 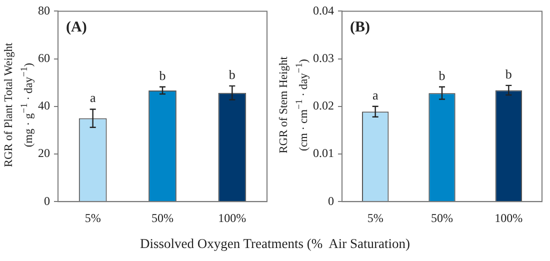 I want to click on x-axis-title: Dissolved Oxygen Treatments (% Air Saturation), so click(x=275, y=244).